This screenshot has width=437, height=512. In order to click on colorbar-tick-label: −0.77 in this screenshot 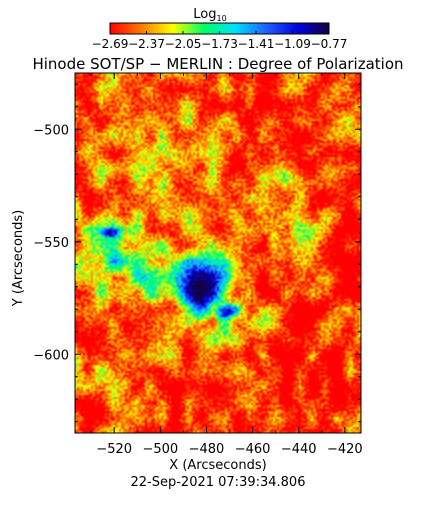, I will do `click(329, 44)`.